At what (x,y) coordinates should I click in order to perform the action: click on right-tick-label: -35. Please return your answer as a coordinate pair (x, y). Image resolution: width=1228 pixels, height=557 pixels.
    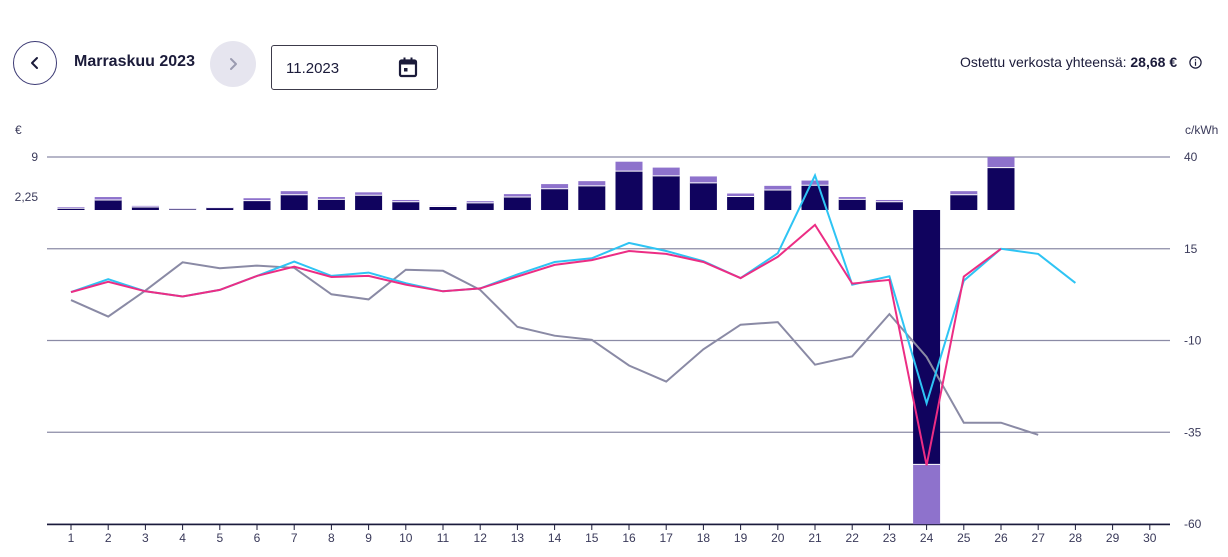
    Looking at the image, I should click on (1193, 432).